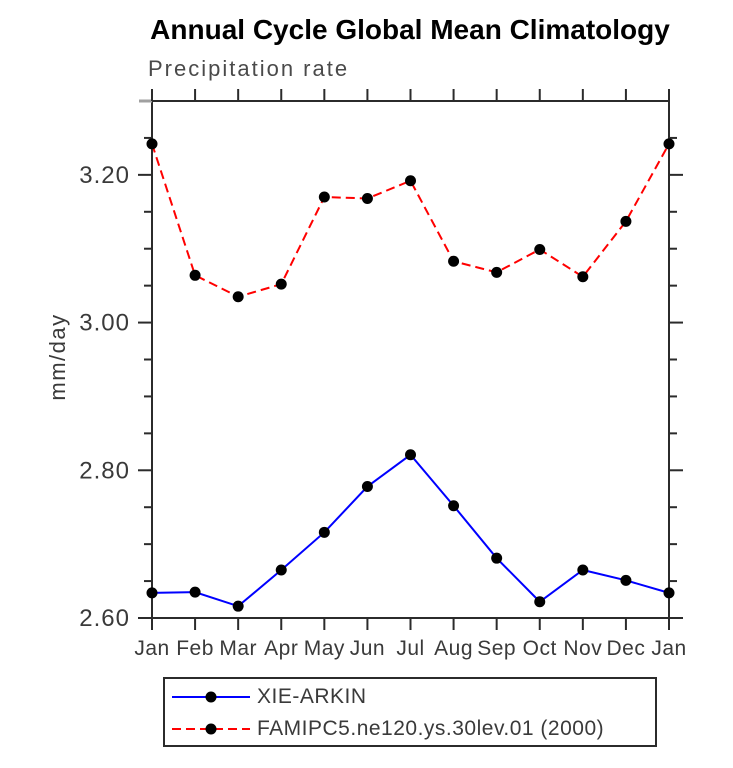  I want to click on legend-sample-solid-blue-line, so click(211, 697).